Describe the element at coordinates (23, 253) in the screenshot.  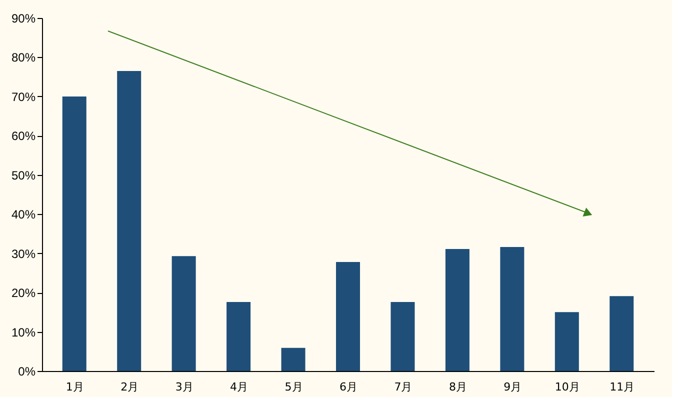
I see `y-tick-label: 30%` at that location.